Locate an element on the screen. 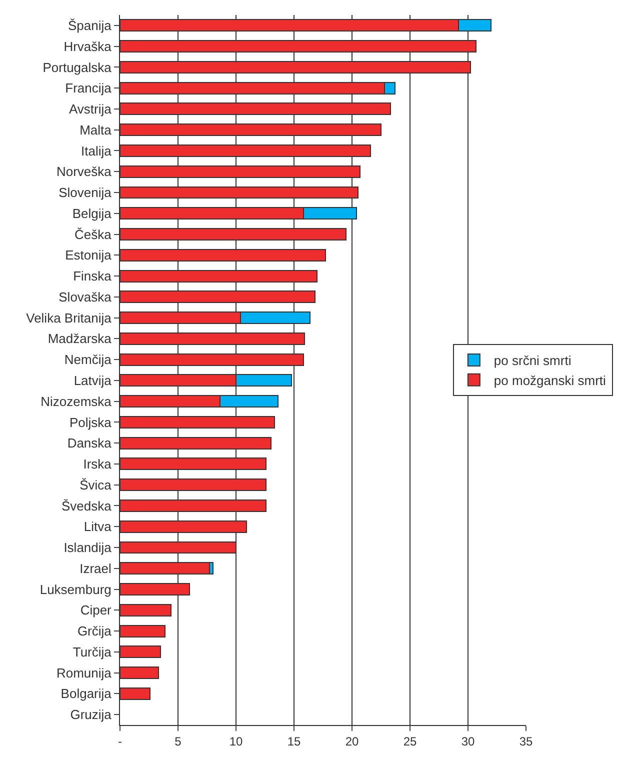 This screenshot has width=623, height=760. x-tick-label: 35 is located at coordinates (526, 741).